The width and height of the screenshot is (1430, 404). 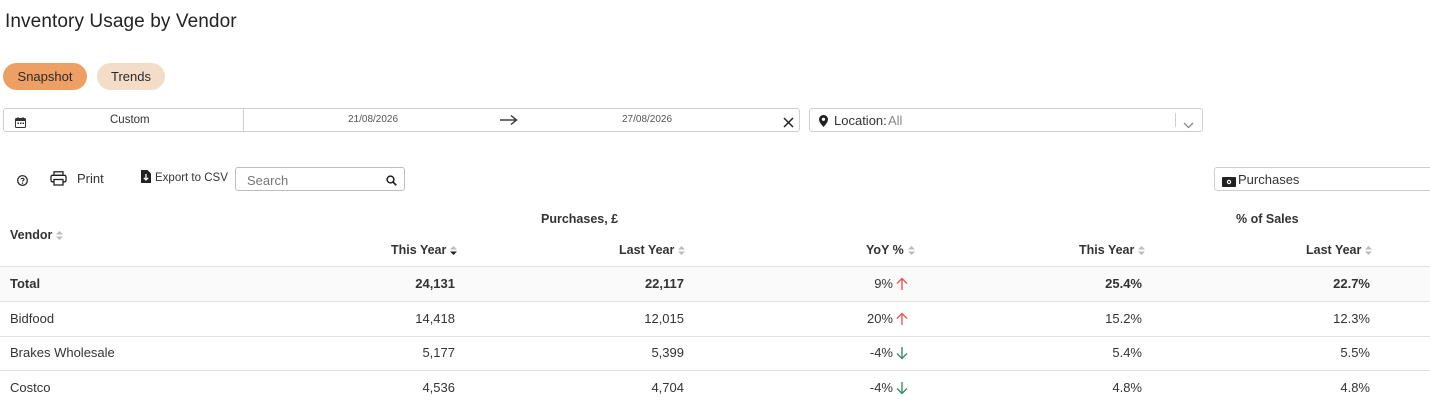 What do you see at coordinates (664, 318) in the screenshot?
I see `last-year-cell: 12,015` at bounding box center [664, 318].